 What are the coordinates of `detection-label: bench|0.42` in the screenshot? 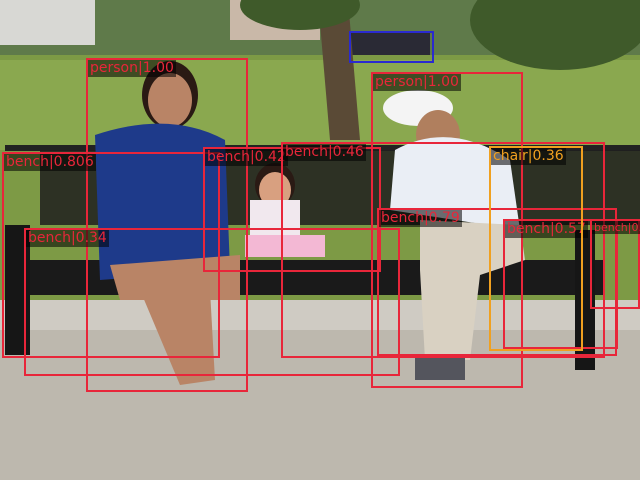 It's located at (246, 157).